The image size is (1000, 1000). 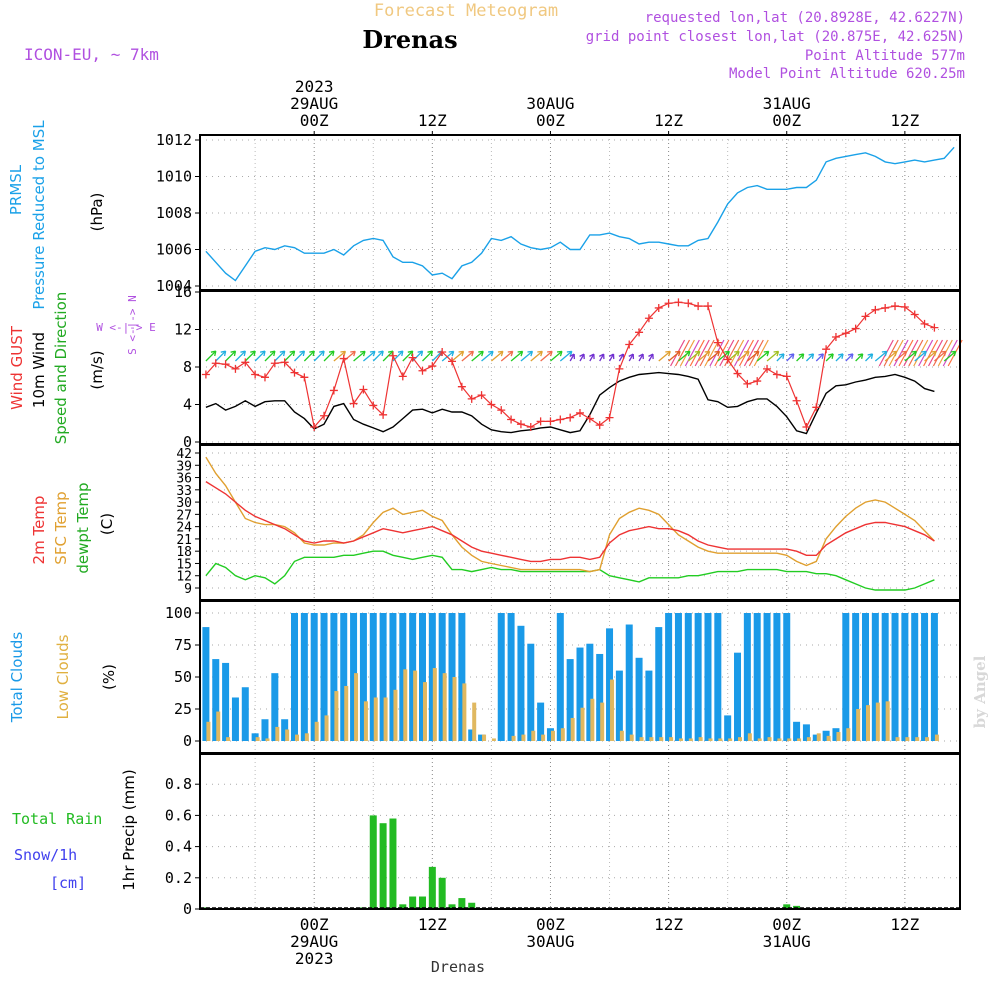 What do you see at coordinates (174, 286) in the screenshot?
I see `y-tick-label: 1004` at bounding box center [174, 286].